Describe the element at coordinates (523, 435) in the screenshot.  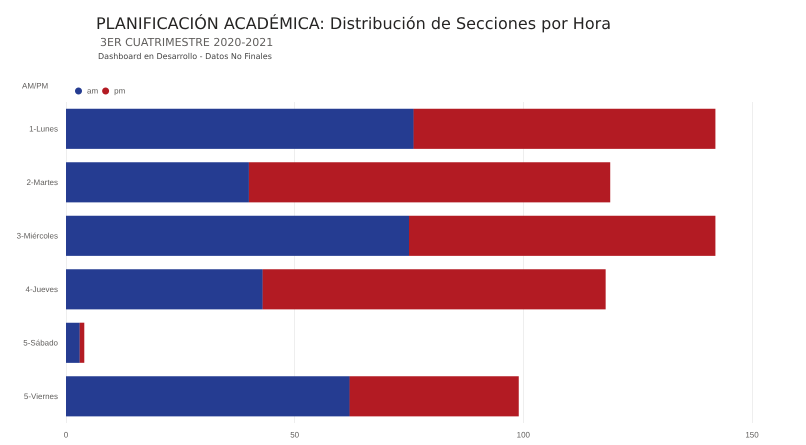
I see `x-tick-label: 100` at that location.